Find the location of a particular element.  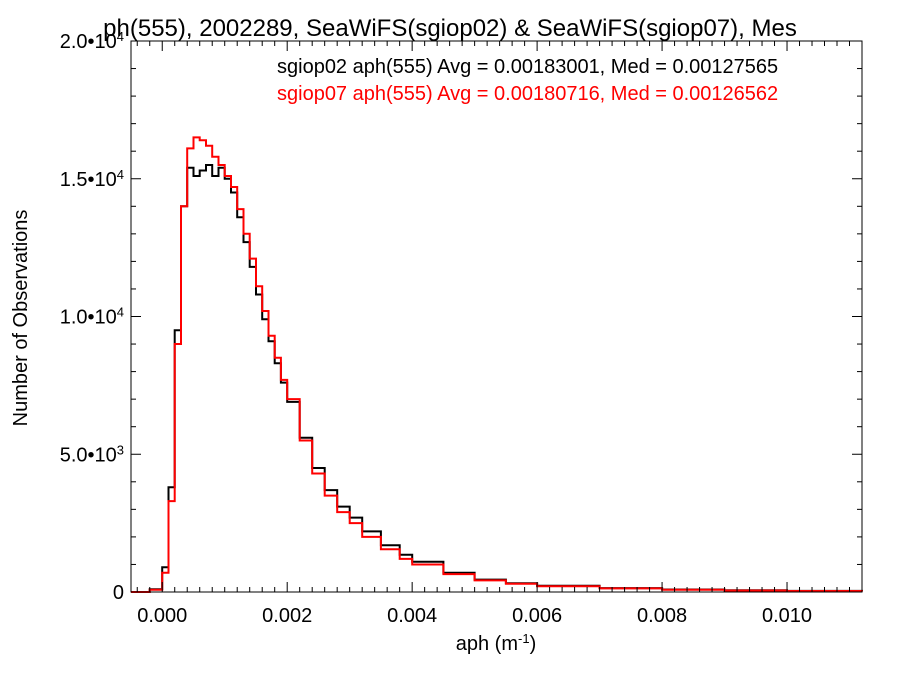

y-tick-label: 1.5•104 is located at coordinates (92, 178).